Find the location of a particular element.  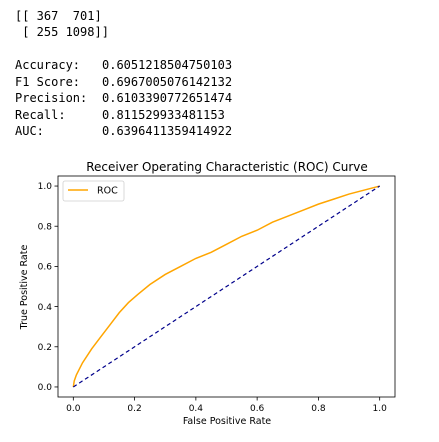

metric-auc: AUC: 0.6396411359414922 is located at coordinates (123, 131).